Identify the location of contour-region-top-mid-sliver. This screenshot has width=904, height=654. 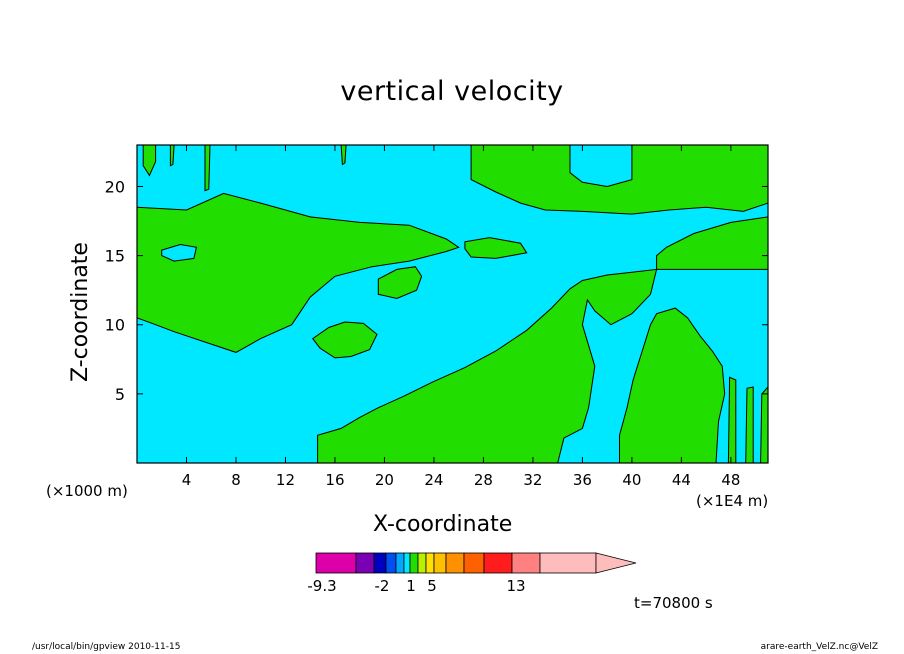
(343, 155).